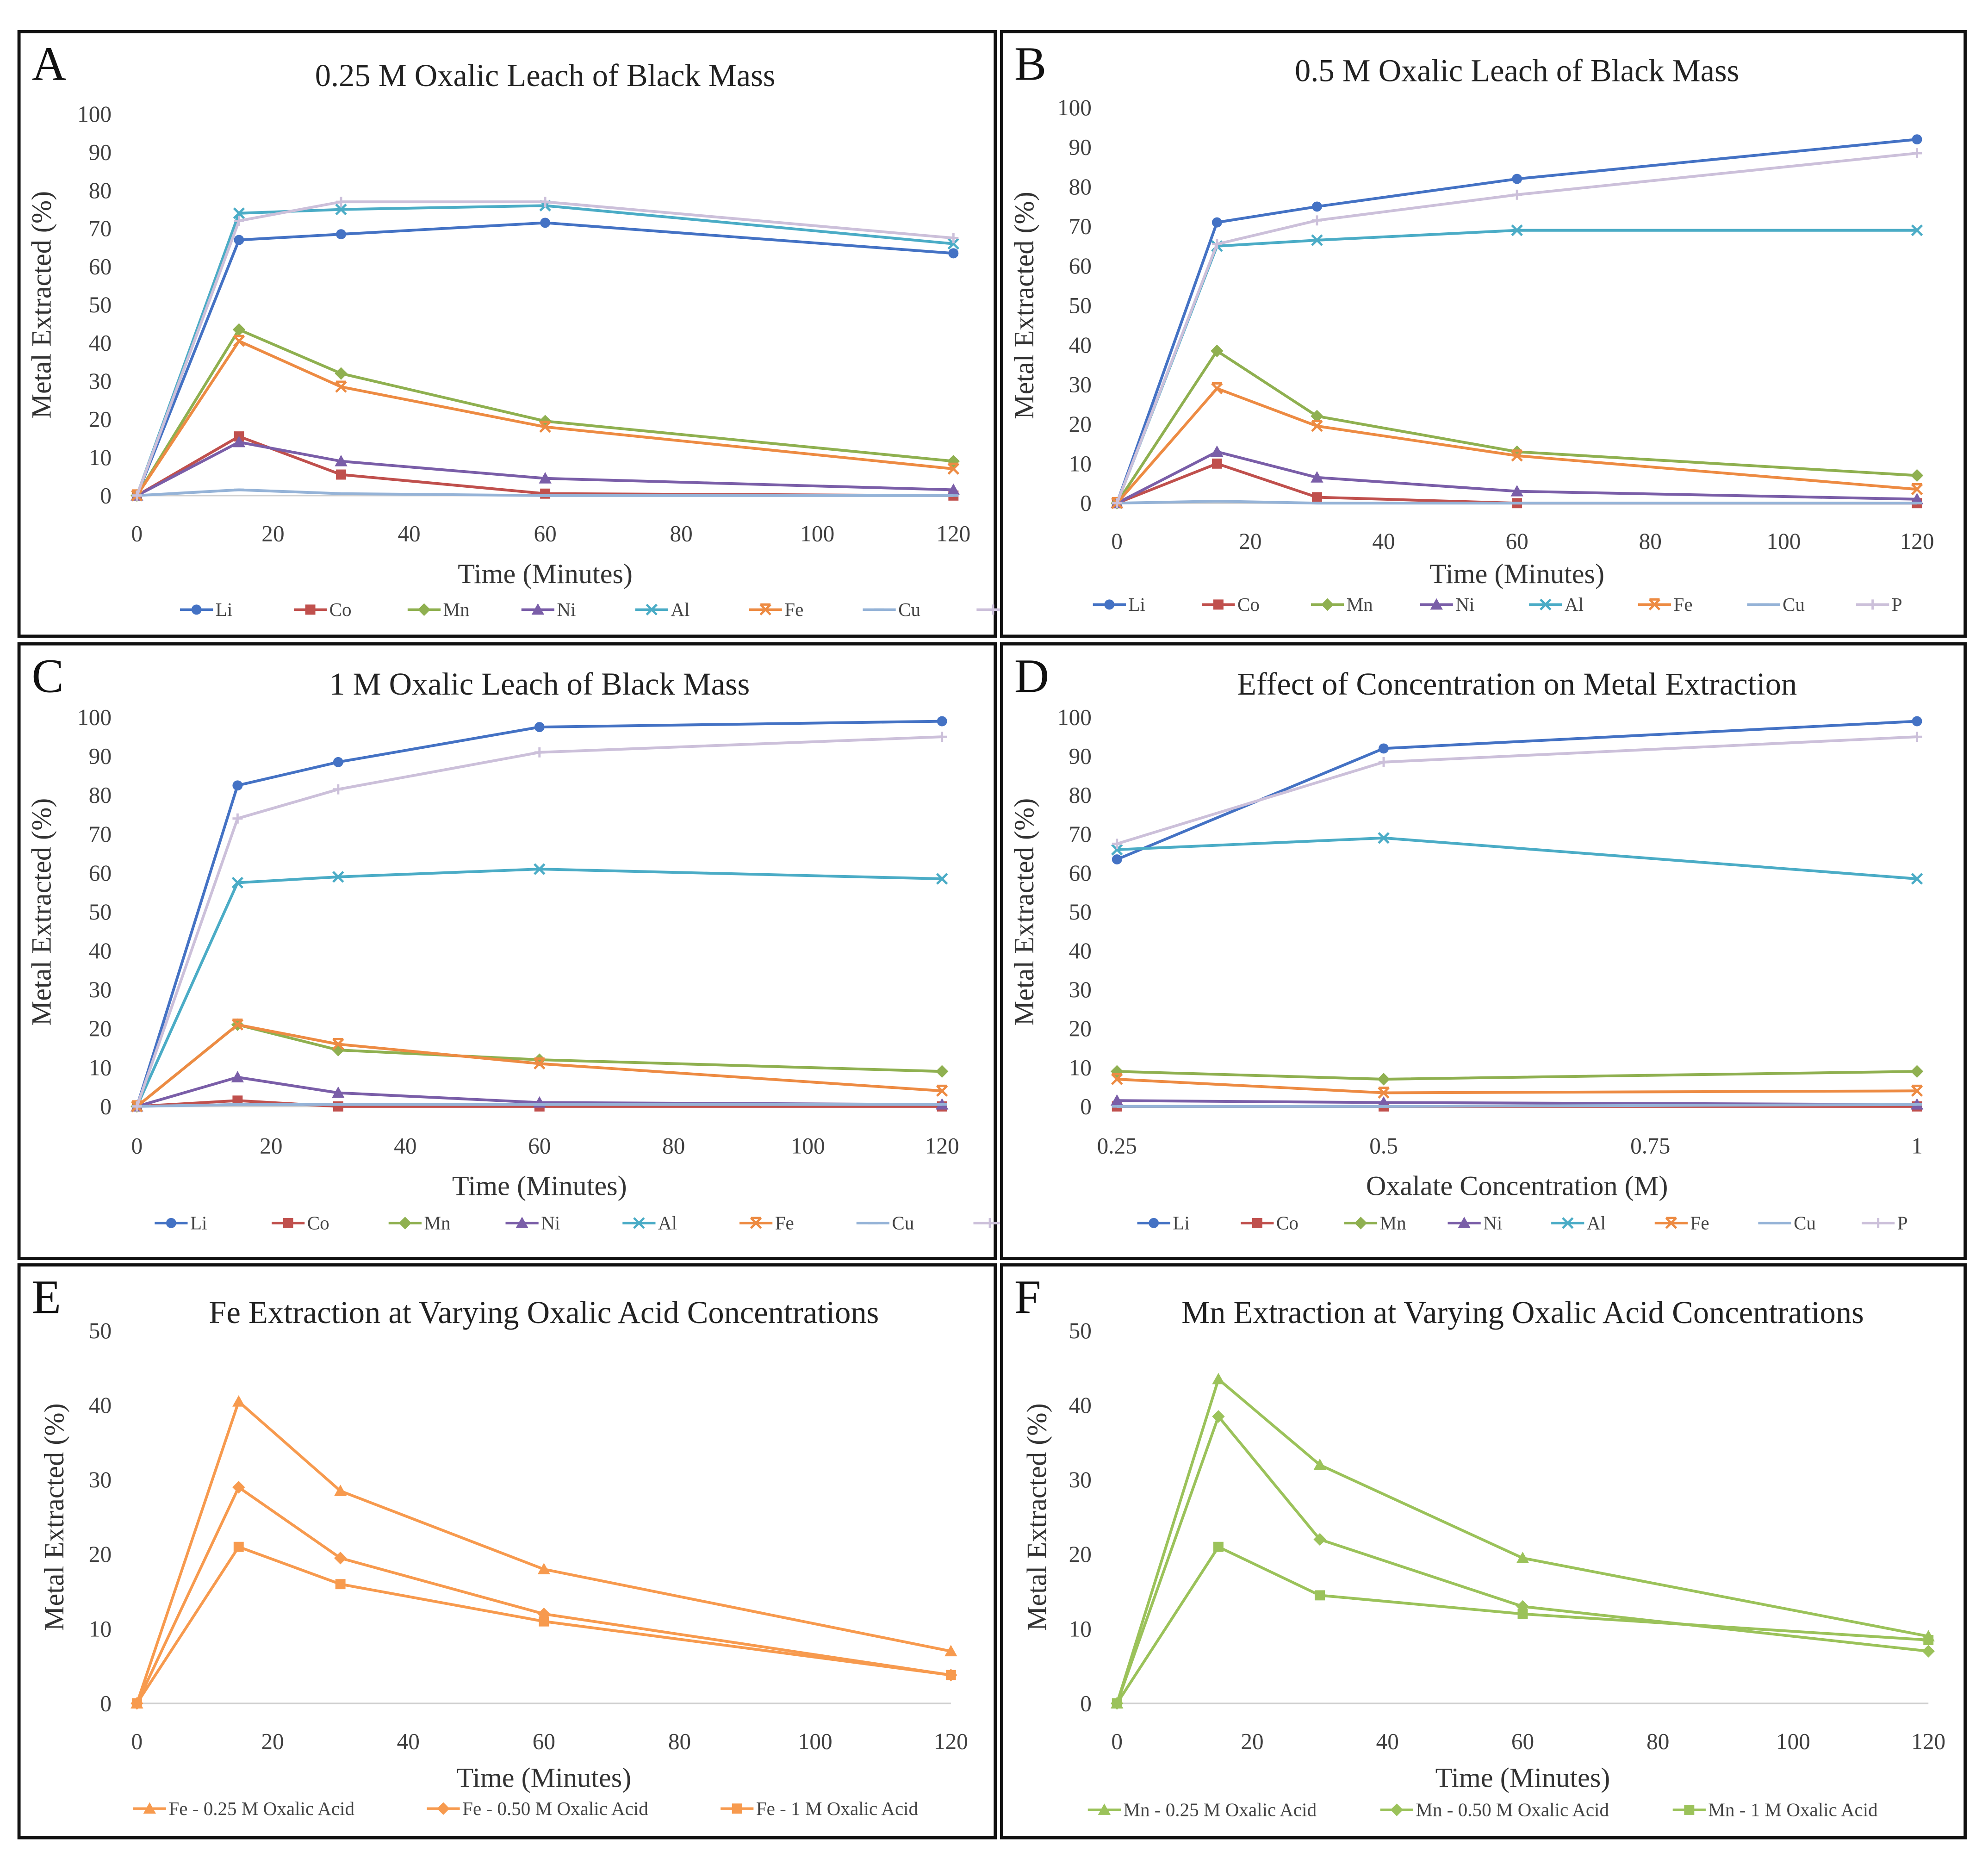  Describe the element at coordinates (1917, 1146) in the screenshot. I see `x-tick-label: 1` at that location.